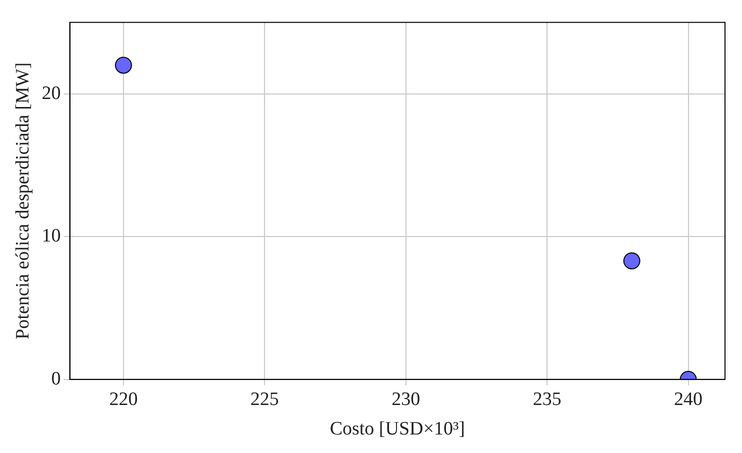 The height and width of the screenshot is (453, 742). What do you see at coordinates (51, 93) in the screenshot?
I see `y-tick-label: 20` at bounding box center [51, 93].